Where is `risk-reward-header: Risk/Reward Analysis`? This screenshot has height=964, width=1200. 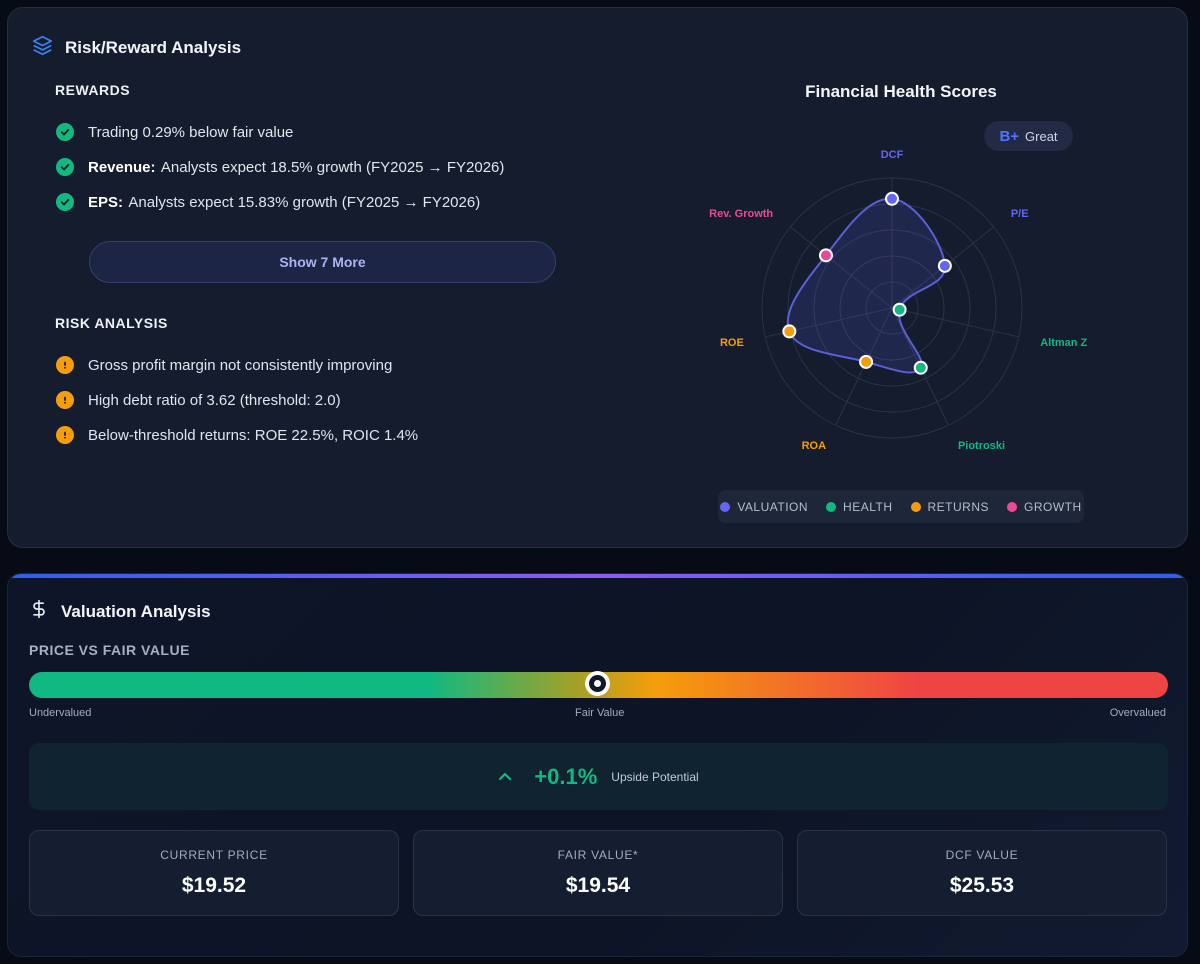
risk-reward-header: Risk/Reward Analysis is located at coordinates (136, 48).